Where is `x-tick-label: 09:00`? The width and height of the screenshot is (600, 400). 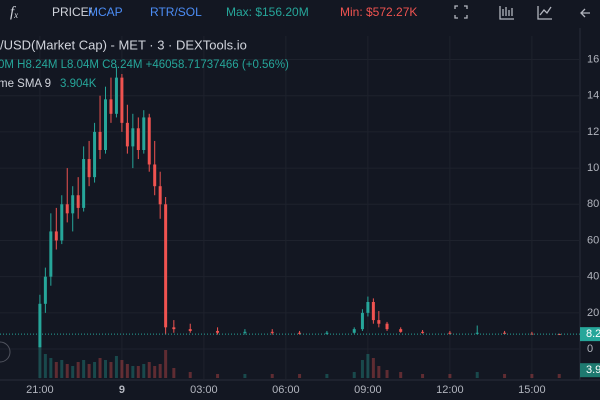
x-tick-label: 09:00 is located at coordinates (368, 390).